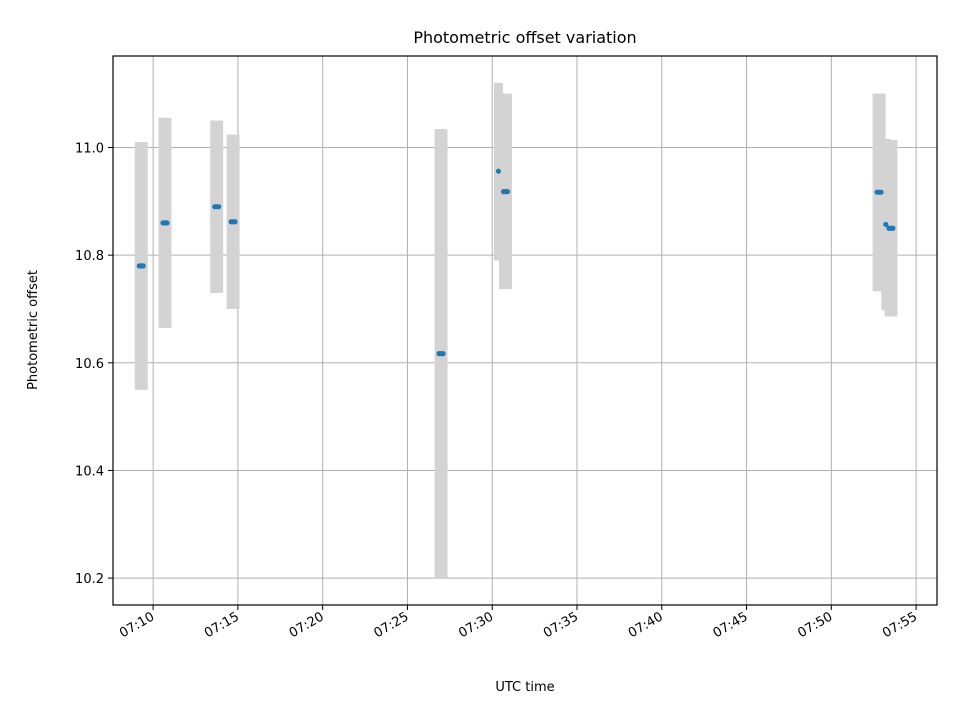  I want to click on y-tick-label: 11.0, so click(89, 149).